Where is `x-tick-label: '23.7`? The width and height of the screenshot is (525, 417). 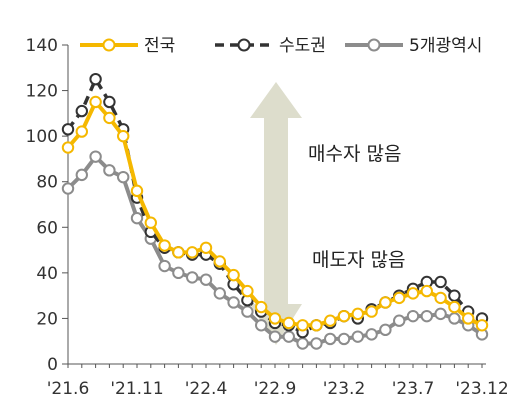
x-tick-label: '23.7 is located at coordinates (413, 389).